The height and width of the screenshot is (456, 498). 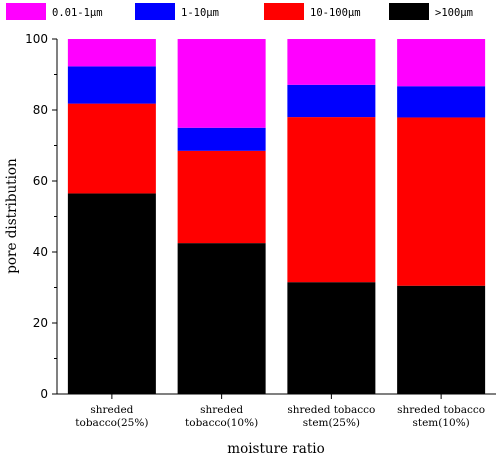 What do you see at coordinates (77, 13) in the screenshot?
I see `legend-label: 0.01-1μm` at bounding box center [77, 13].